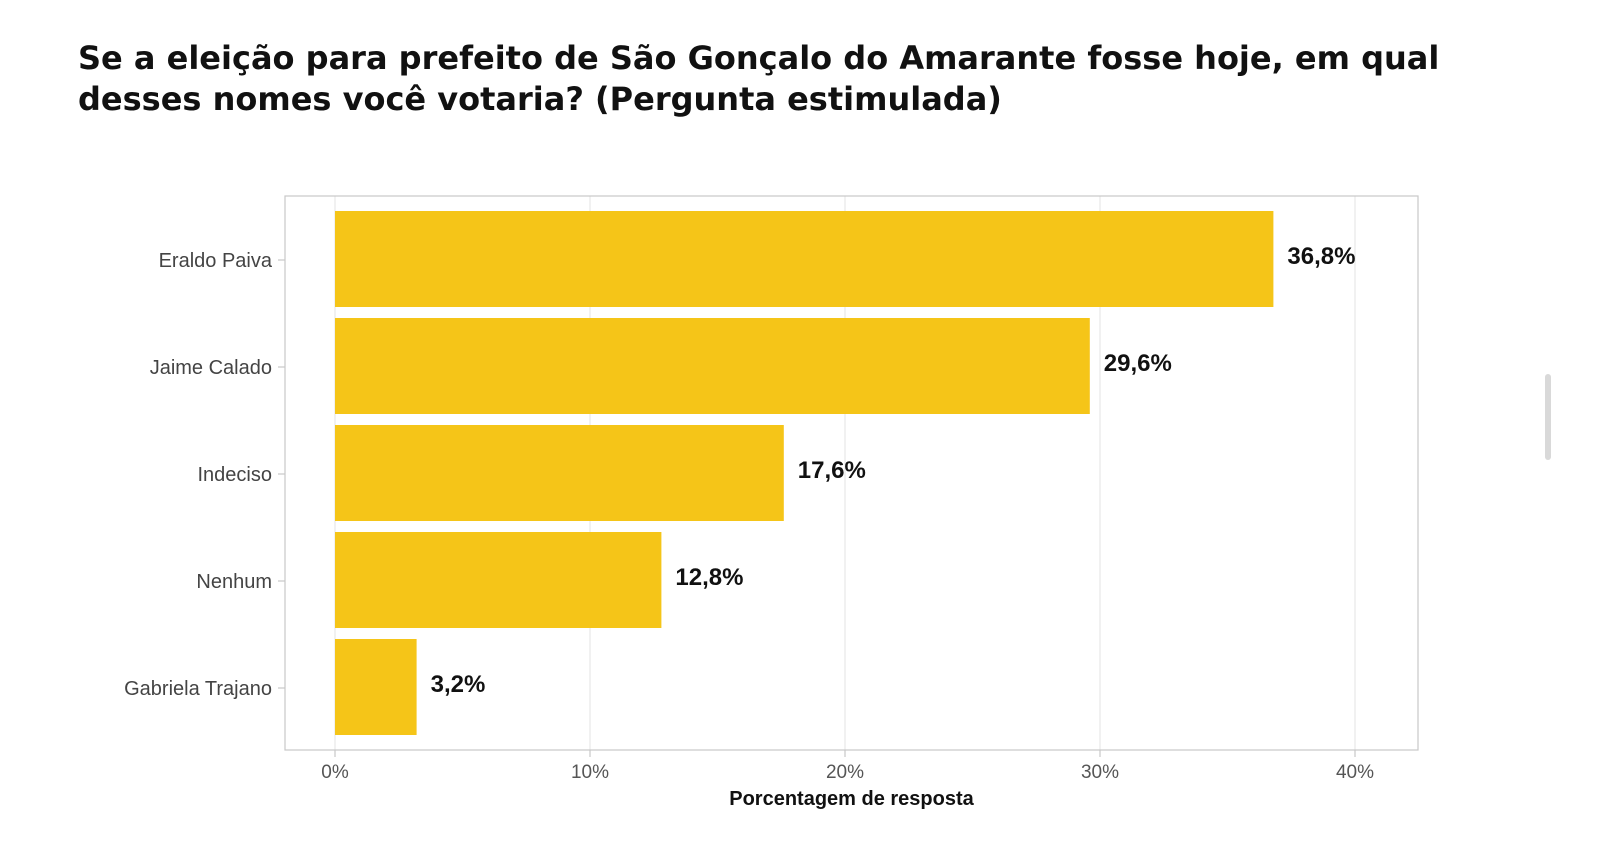 The height and width of the screenshot is (861, 1600). Describe the element at coordinates (1355, 772) in the screenshot. I see `x-tick-label-4: 40%` at that location.